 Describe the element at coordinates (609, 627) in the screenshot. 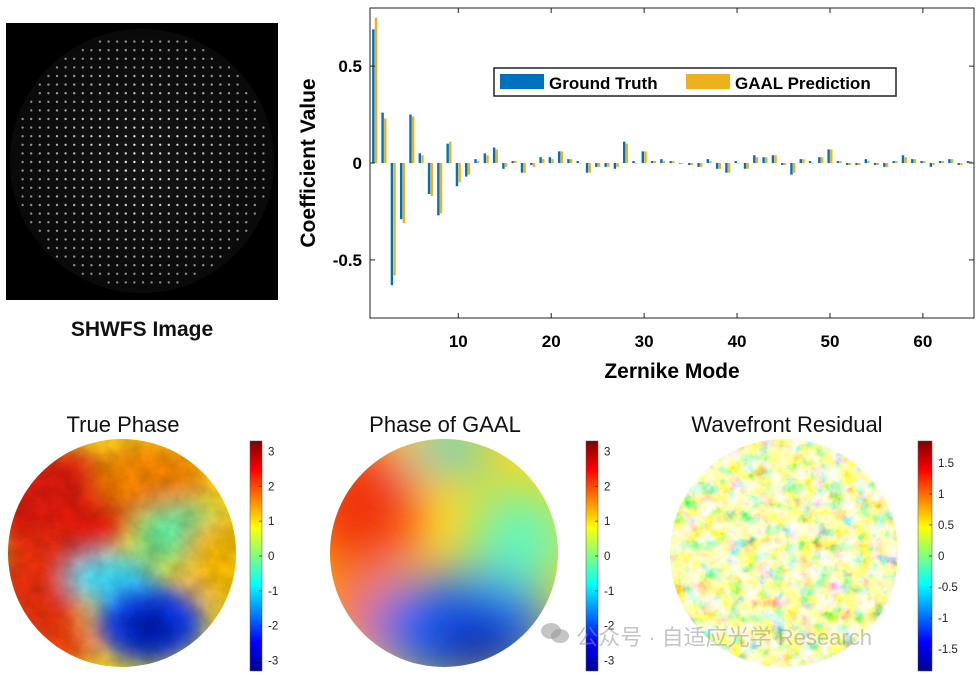

I see `colorbar-tick-label: -2` at that location.